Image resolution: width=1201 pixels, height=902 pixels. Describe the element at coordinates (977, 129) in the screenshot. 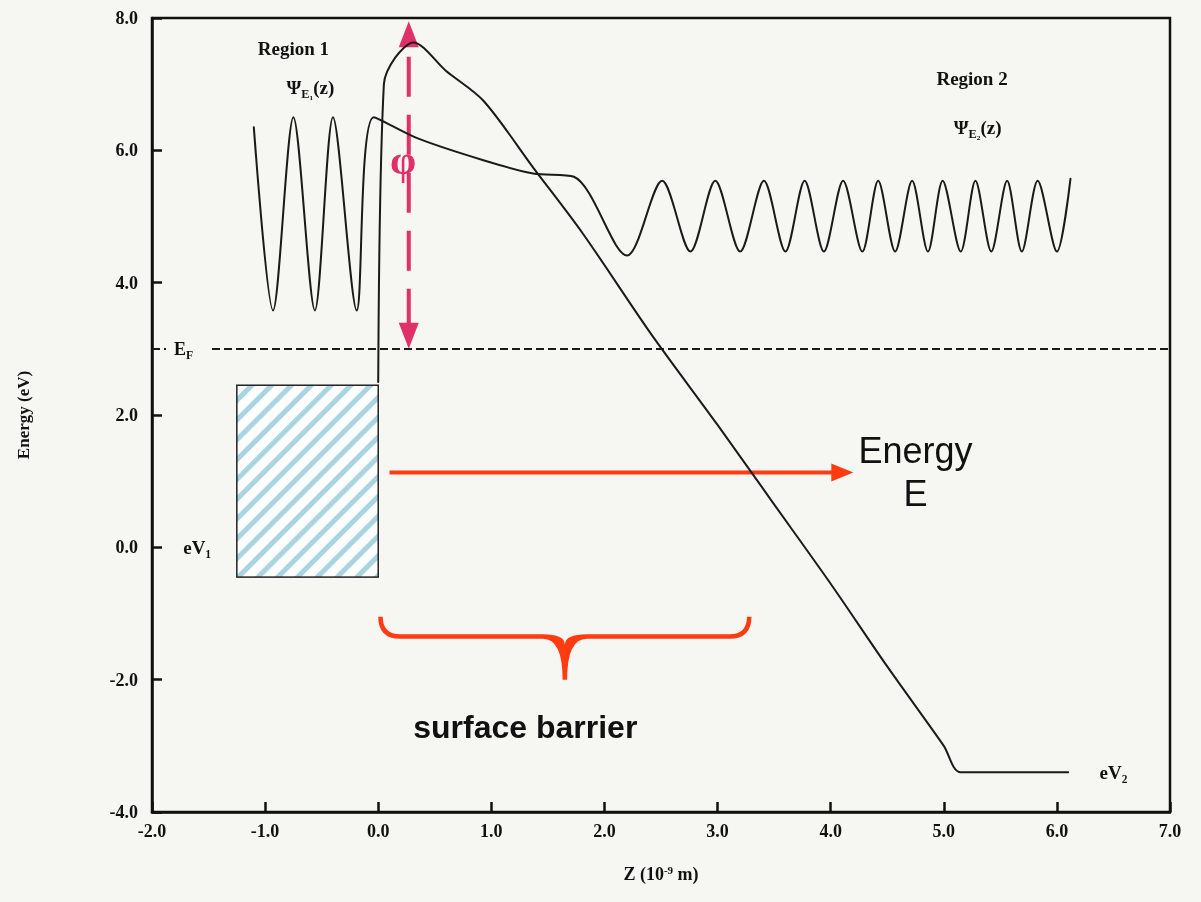

I see `annotation: Ψ$_{E₂}$(z)` at that location.